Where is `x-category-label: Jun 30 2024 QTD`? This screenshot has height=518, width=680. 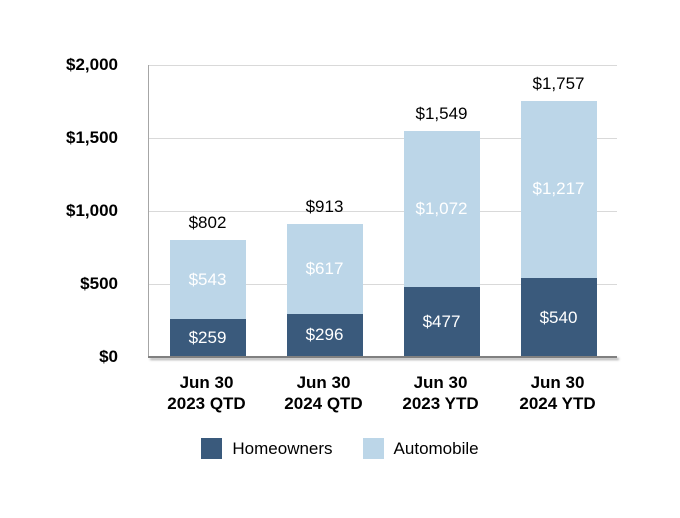
x-category-label: Jun 30 2024 QTD is located at coordinates (323, 393).